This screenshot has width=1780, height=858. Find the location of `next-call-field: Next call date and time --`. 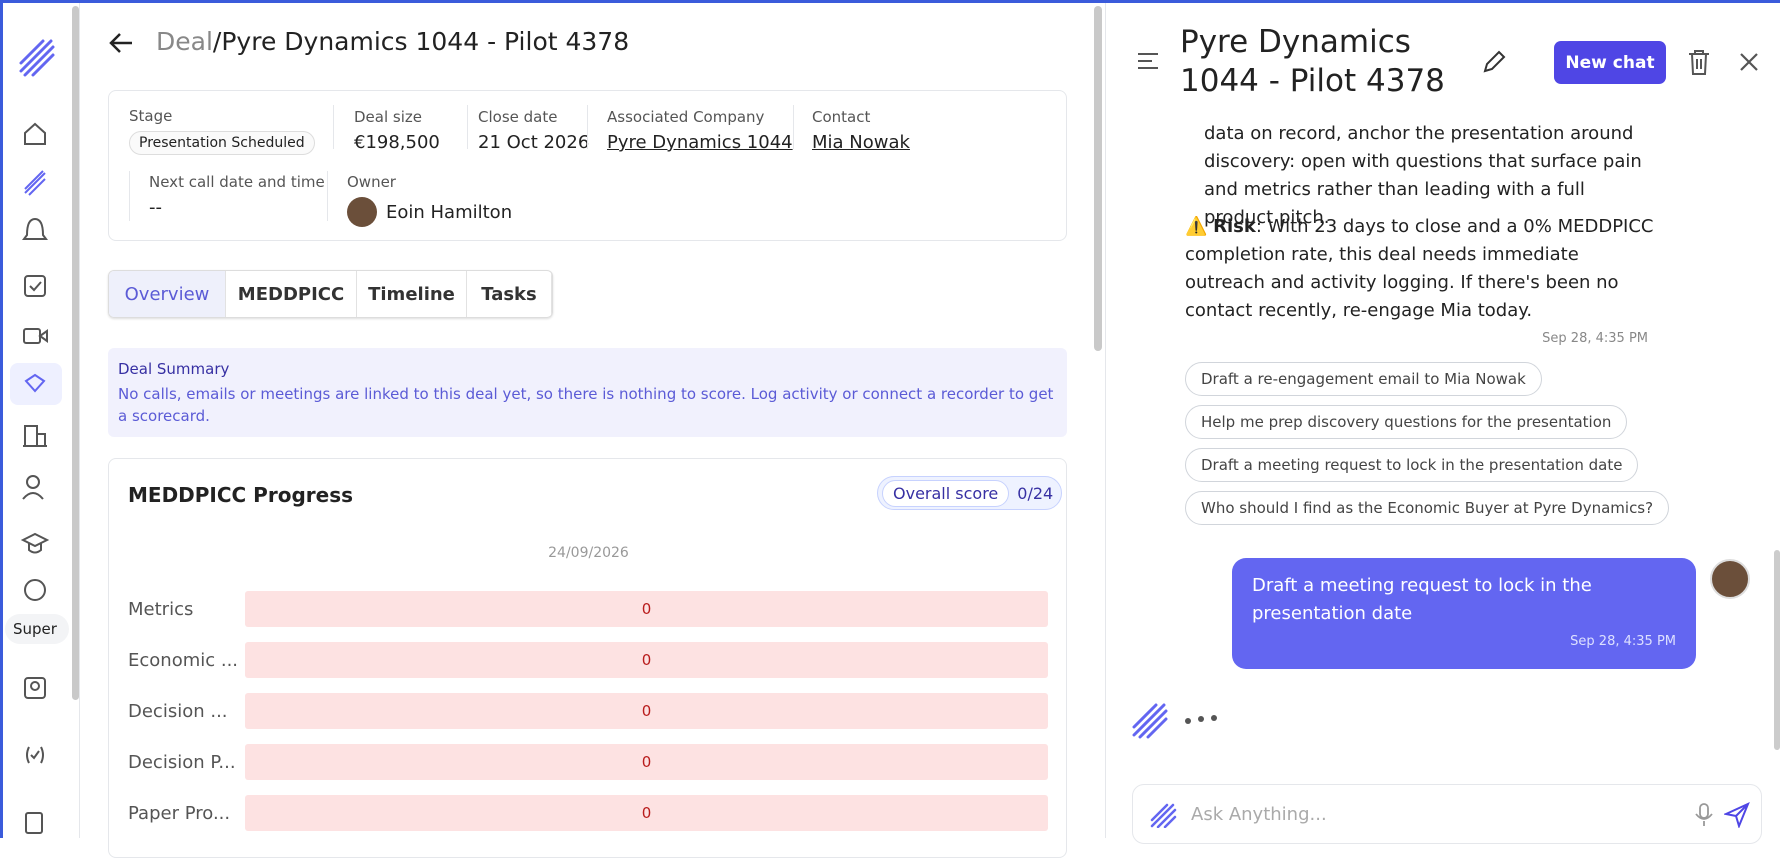

next-call-field: Next call date and time -- is located at coordinates (237, 195).